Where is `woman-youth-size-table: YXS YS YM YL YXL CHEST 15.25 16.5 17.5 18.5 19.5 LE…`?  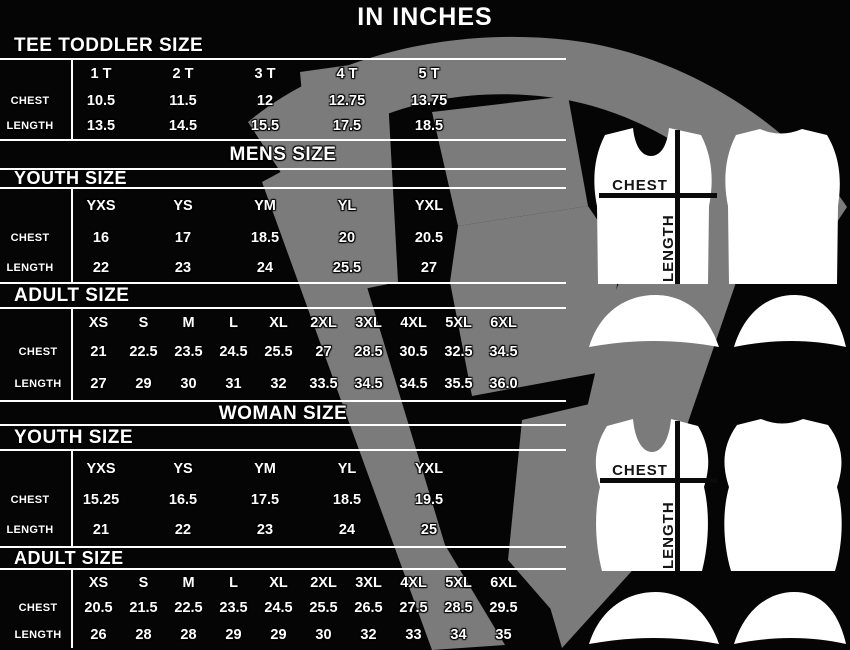 woman-youth-size-table: YXS YS YM YL YXL CHEST 15.25 16.5 17.5 18.5 19.5 LE… is located at coordinates (235, 498).